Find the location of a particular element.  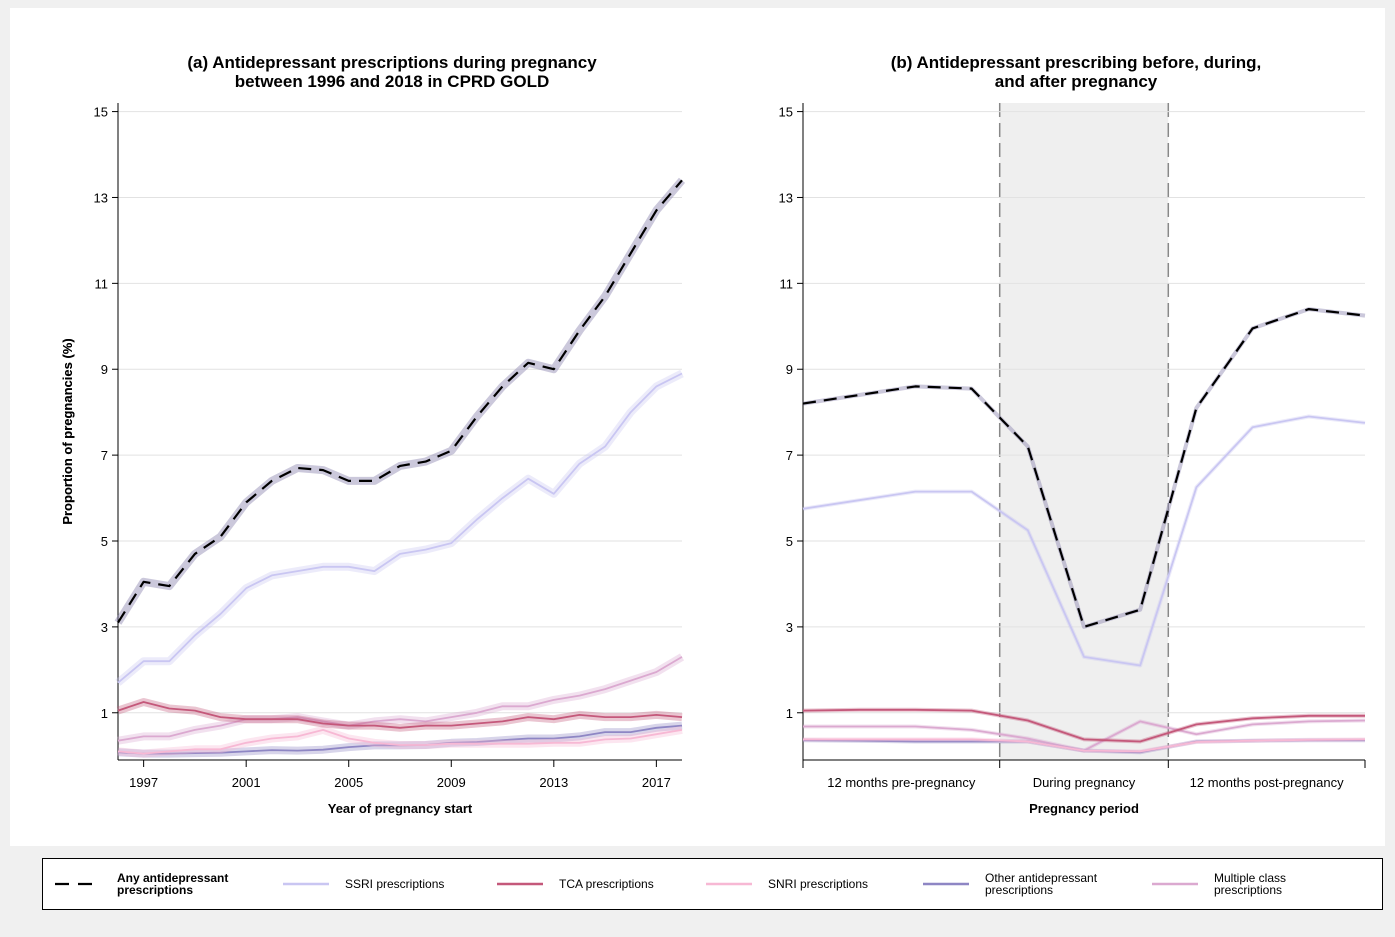

legend-entry: Multiple class prescriptions is located at coordinates (1250, 884).